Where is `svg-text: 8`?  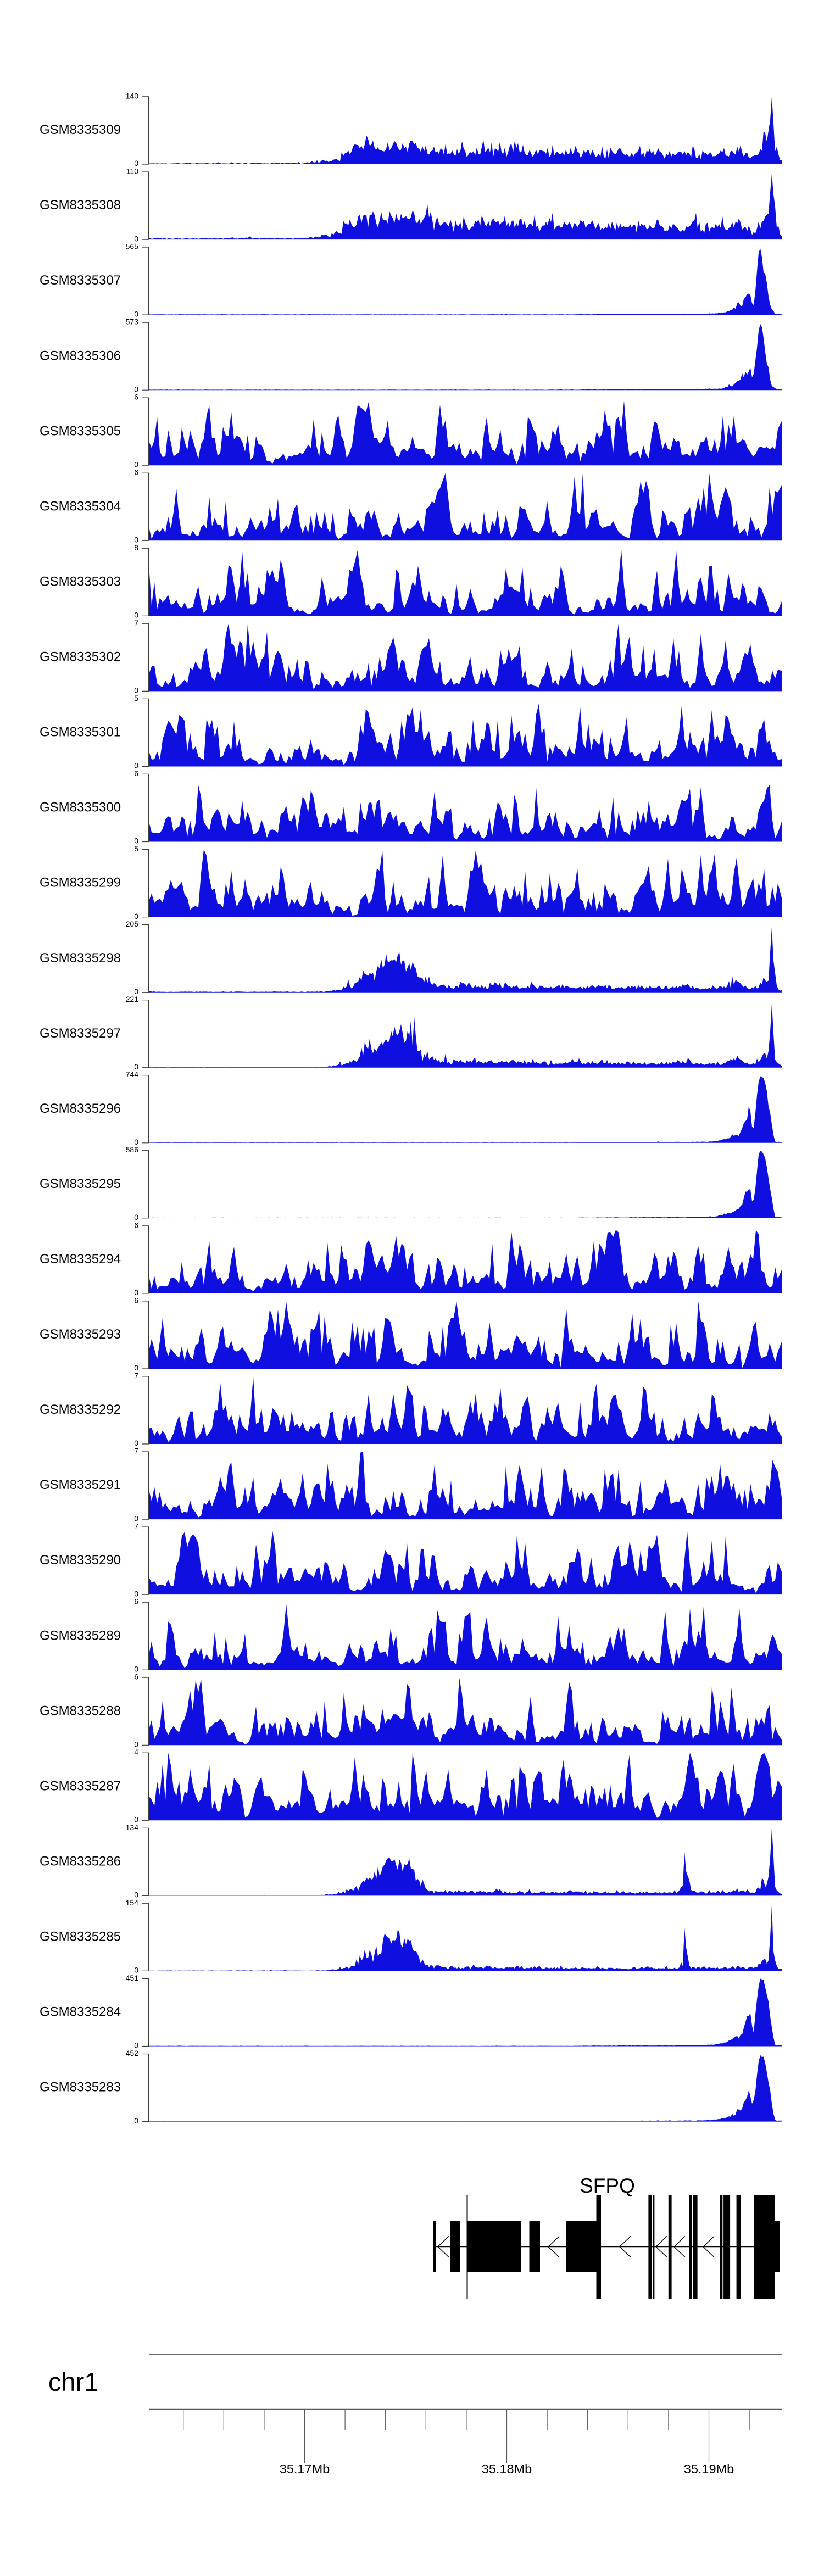 svg-text: 8 is located at coordinates (136, 547).